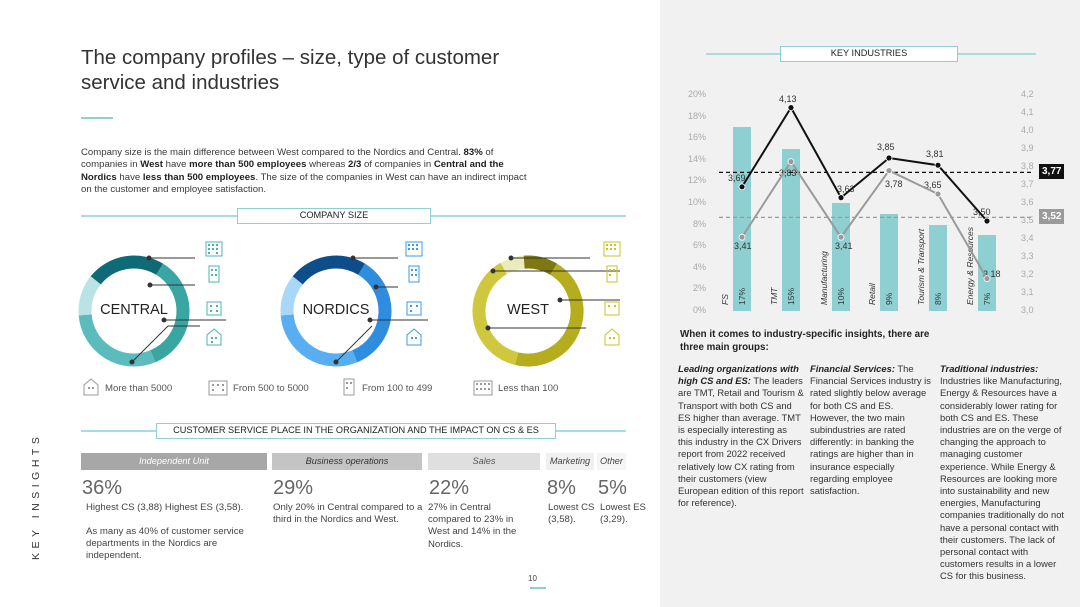  I want to click on series-line, so click(864, 163).